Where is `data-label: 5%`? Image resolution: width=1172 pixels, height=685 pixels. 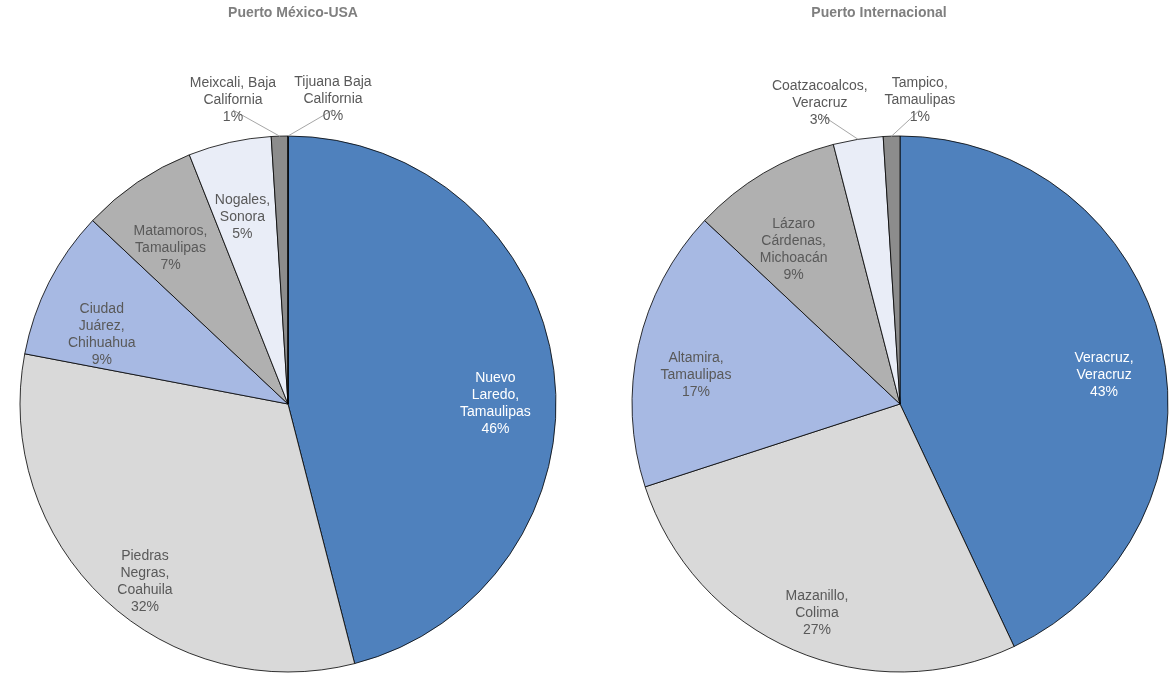 data-label: 5% is located at coordinates (242, 232).